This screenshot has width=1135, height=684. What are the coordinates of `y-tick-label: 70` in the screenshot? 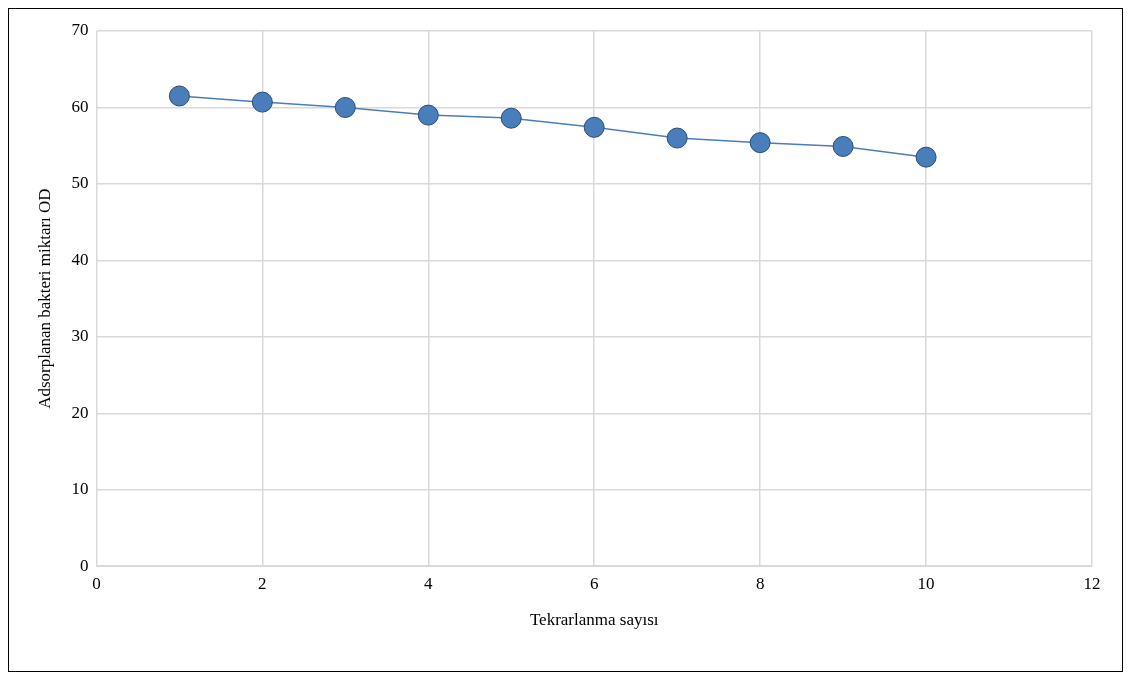 It's located at (80, 30).